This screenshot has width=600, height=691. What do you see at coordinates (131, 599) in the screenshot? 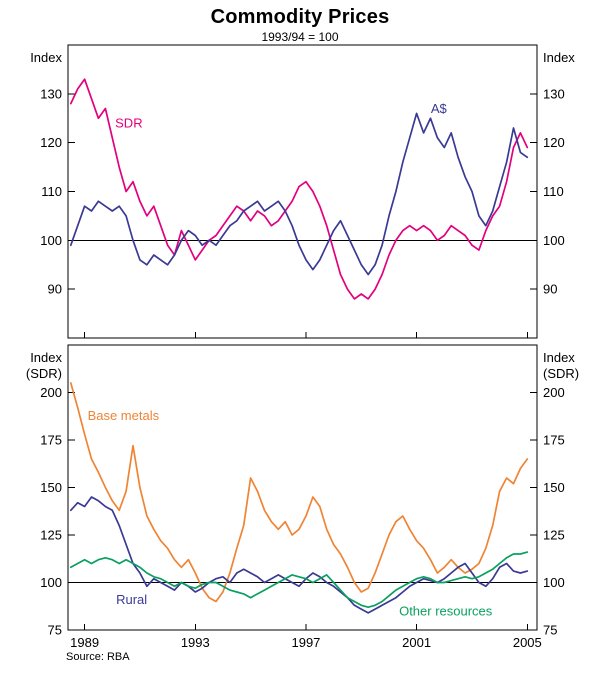
I see `series-label-rural: Rural` at bounding box center [131, 599].